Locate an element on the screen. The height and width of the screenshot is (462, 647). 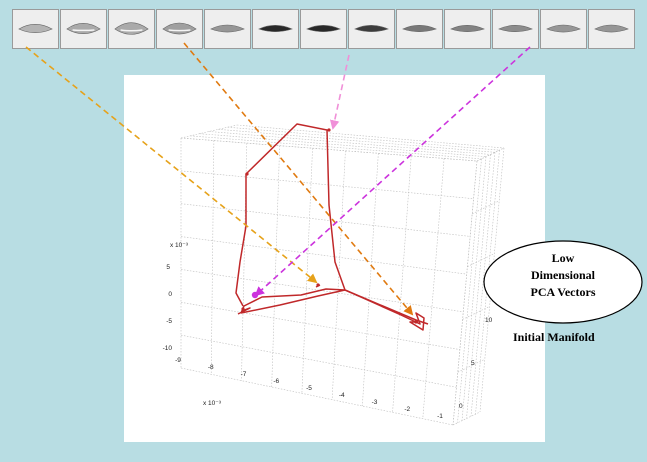
initial-manifold-label: Initial Manifold is located at coordinates (554, 337).